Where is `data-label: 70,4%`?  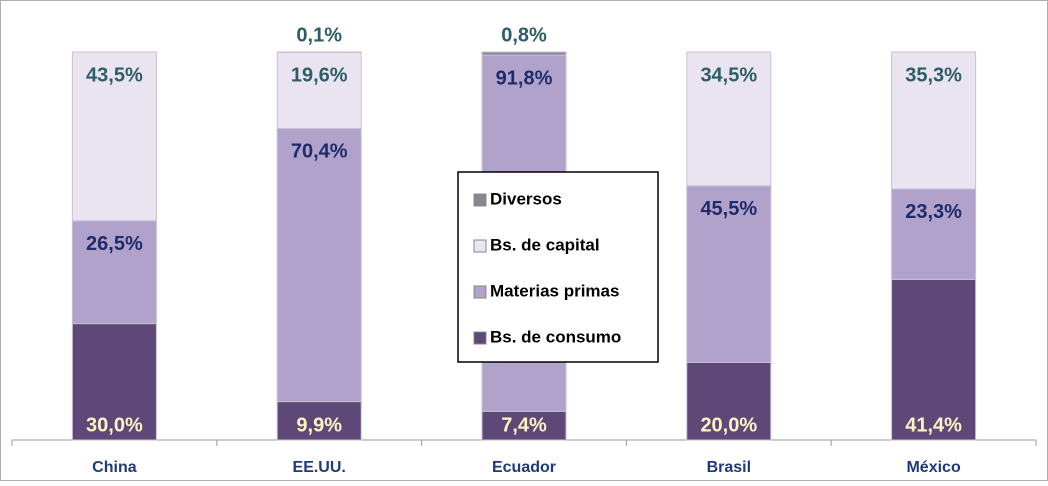 data-label: 70,4% is located at coordinates (319, 152).